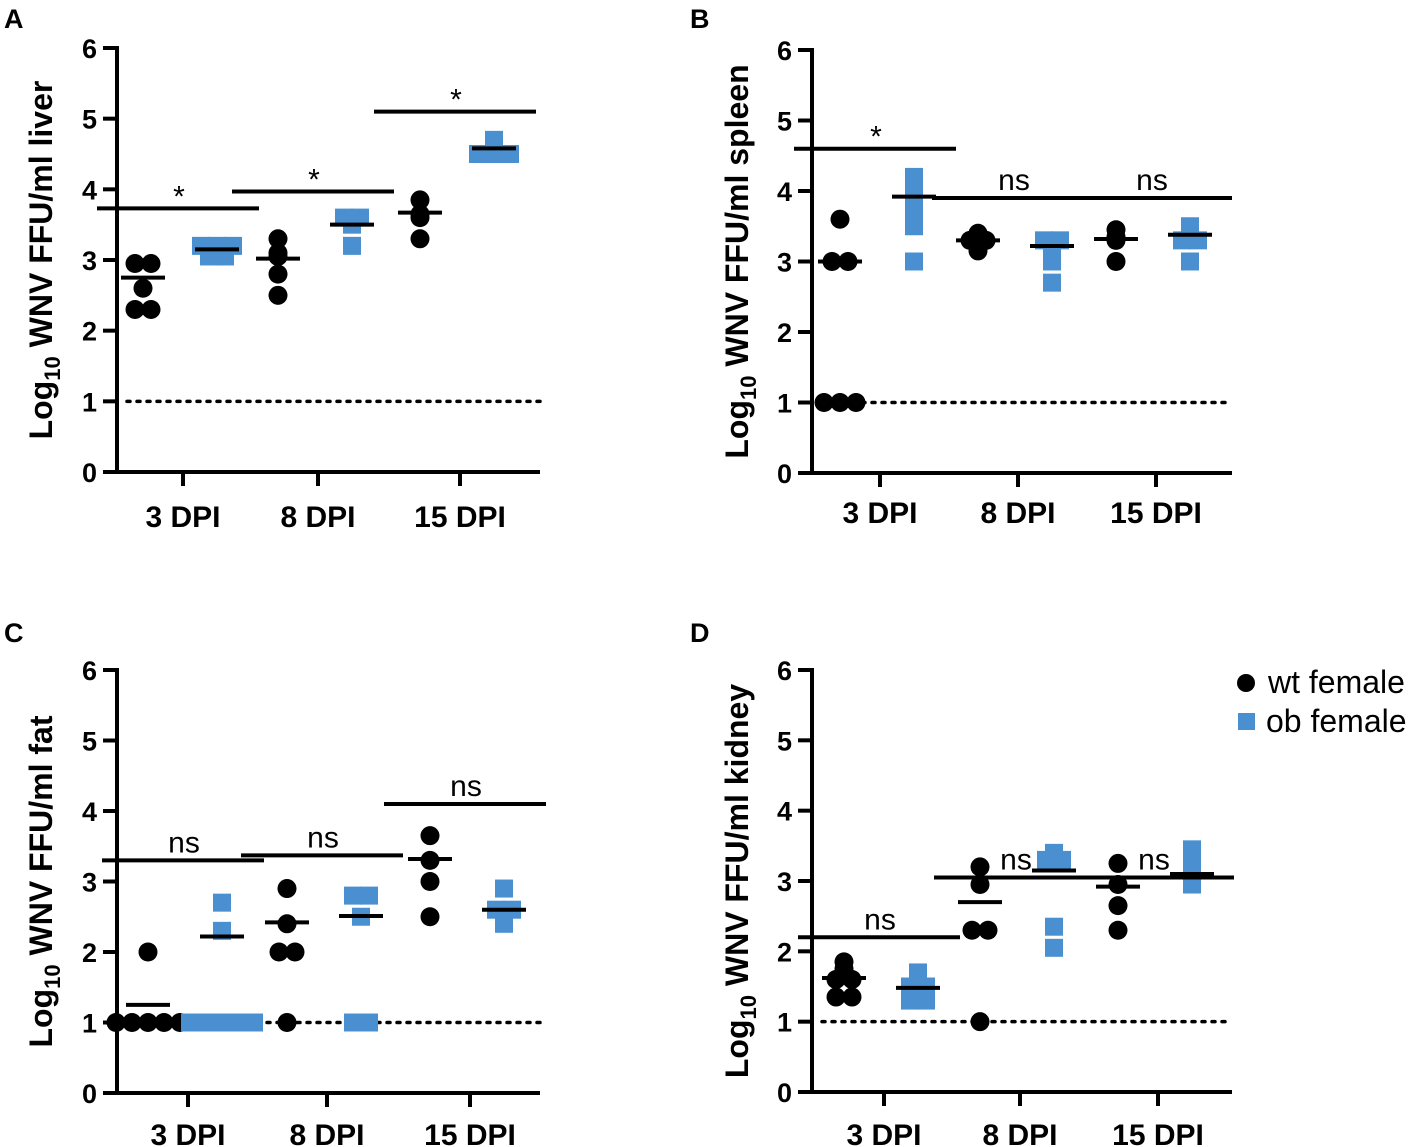 The height and width of the screenshot is (1147, 1418). What do you see at coordinates (740, 261) in the screenshot?
I see `y-axis-label: Log10 WNV FFU/ml spleen` at bounding box center [740, 261].